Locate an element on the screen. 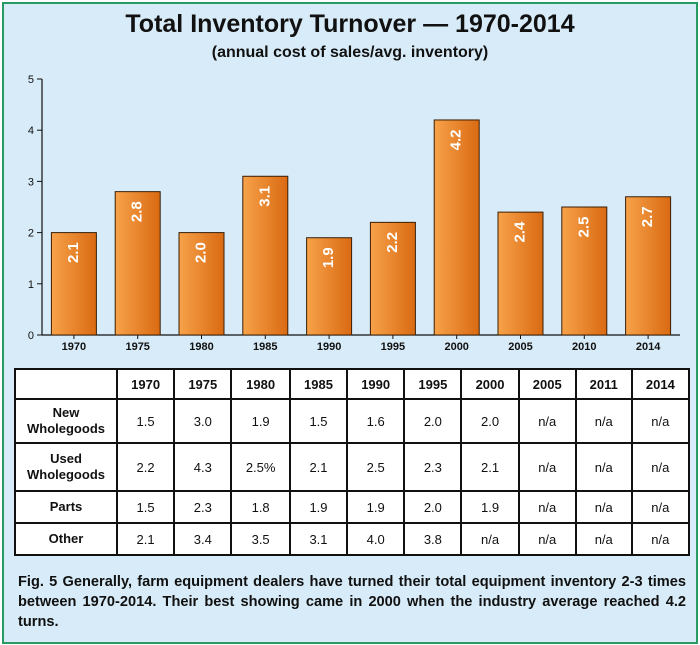 The width and height of the screenshot is (700, 645). x-tick-label: 1990 is located at coordinates (329, 347).